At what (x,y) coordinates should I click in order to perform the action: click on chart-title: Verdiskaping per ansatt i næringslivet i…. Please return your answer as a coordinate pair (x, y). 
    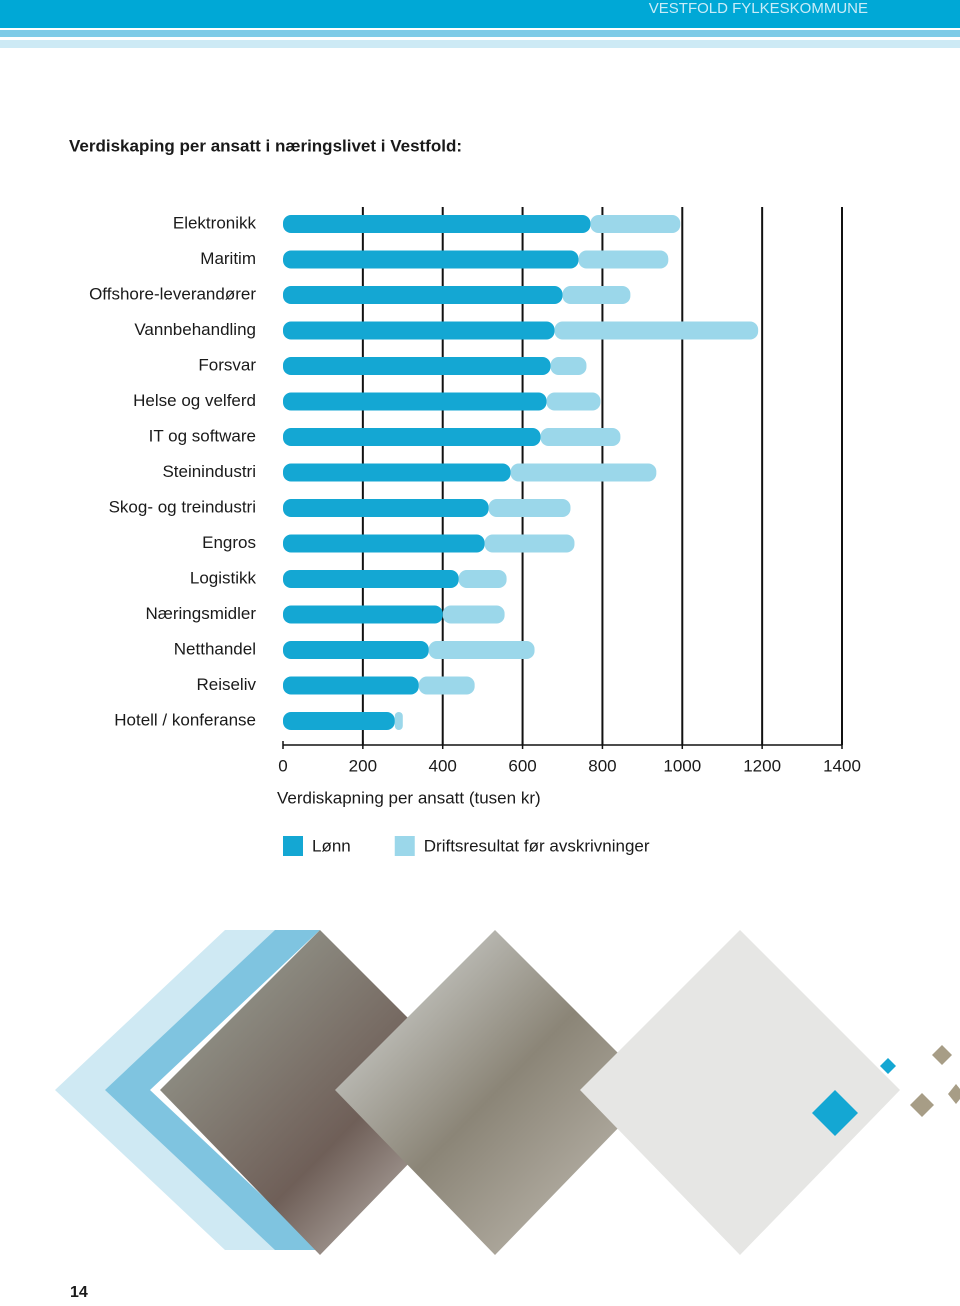
    Looking at the image, I should click on (265, 145).